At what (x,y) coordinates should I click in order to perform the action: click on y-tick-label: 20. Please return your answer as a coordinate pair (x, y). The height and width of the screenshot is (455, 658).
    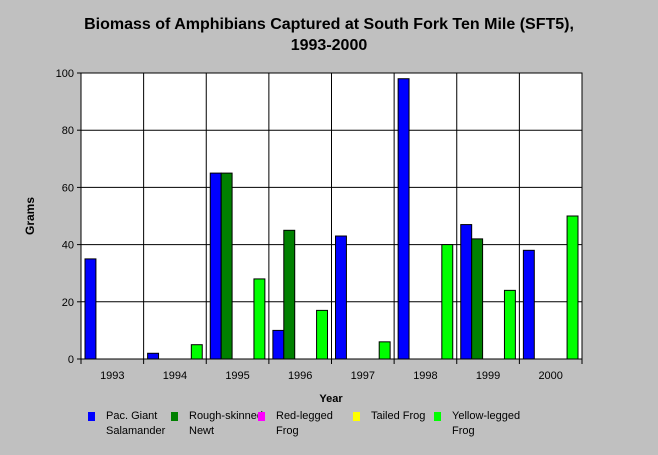
    Looking at the image, I should click on (68, 303).